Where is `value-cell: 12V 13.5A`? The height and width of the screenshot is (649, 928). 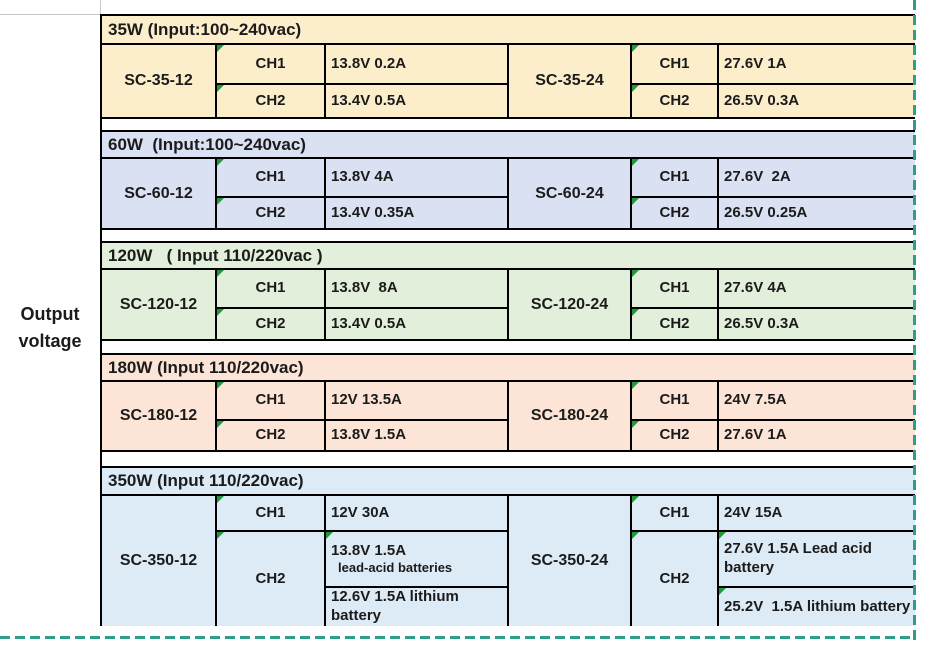 value-cell: 12V 13.5A is located at coordinates (415, 400).